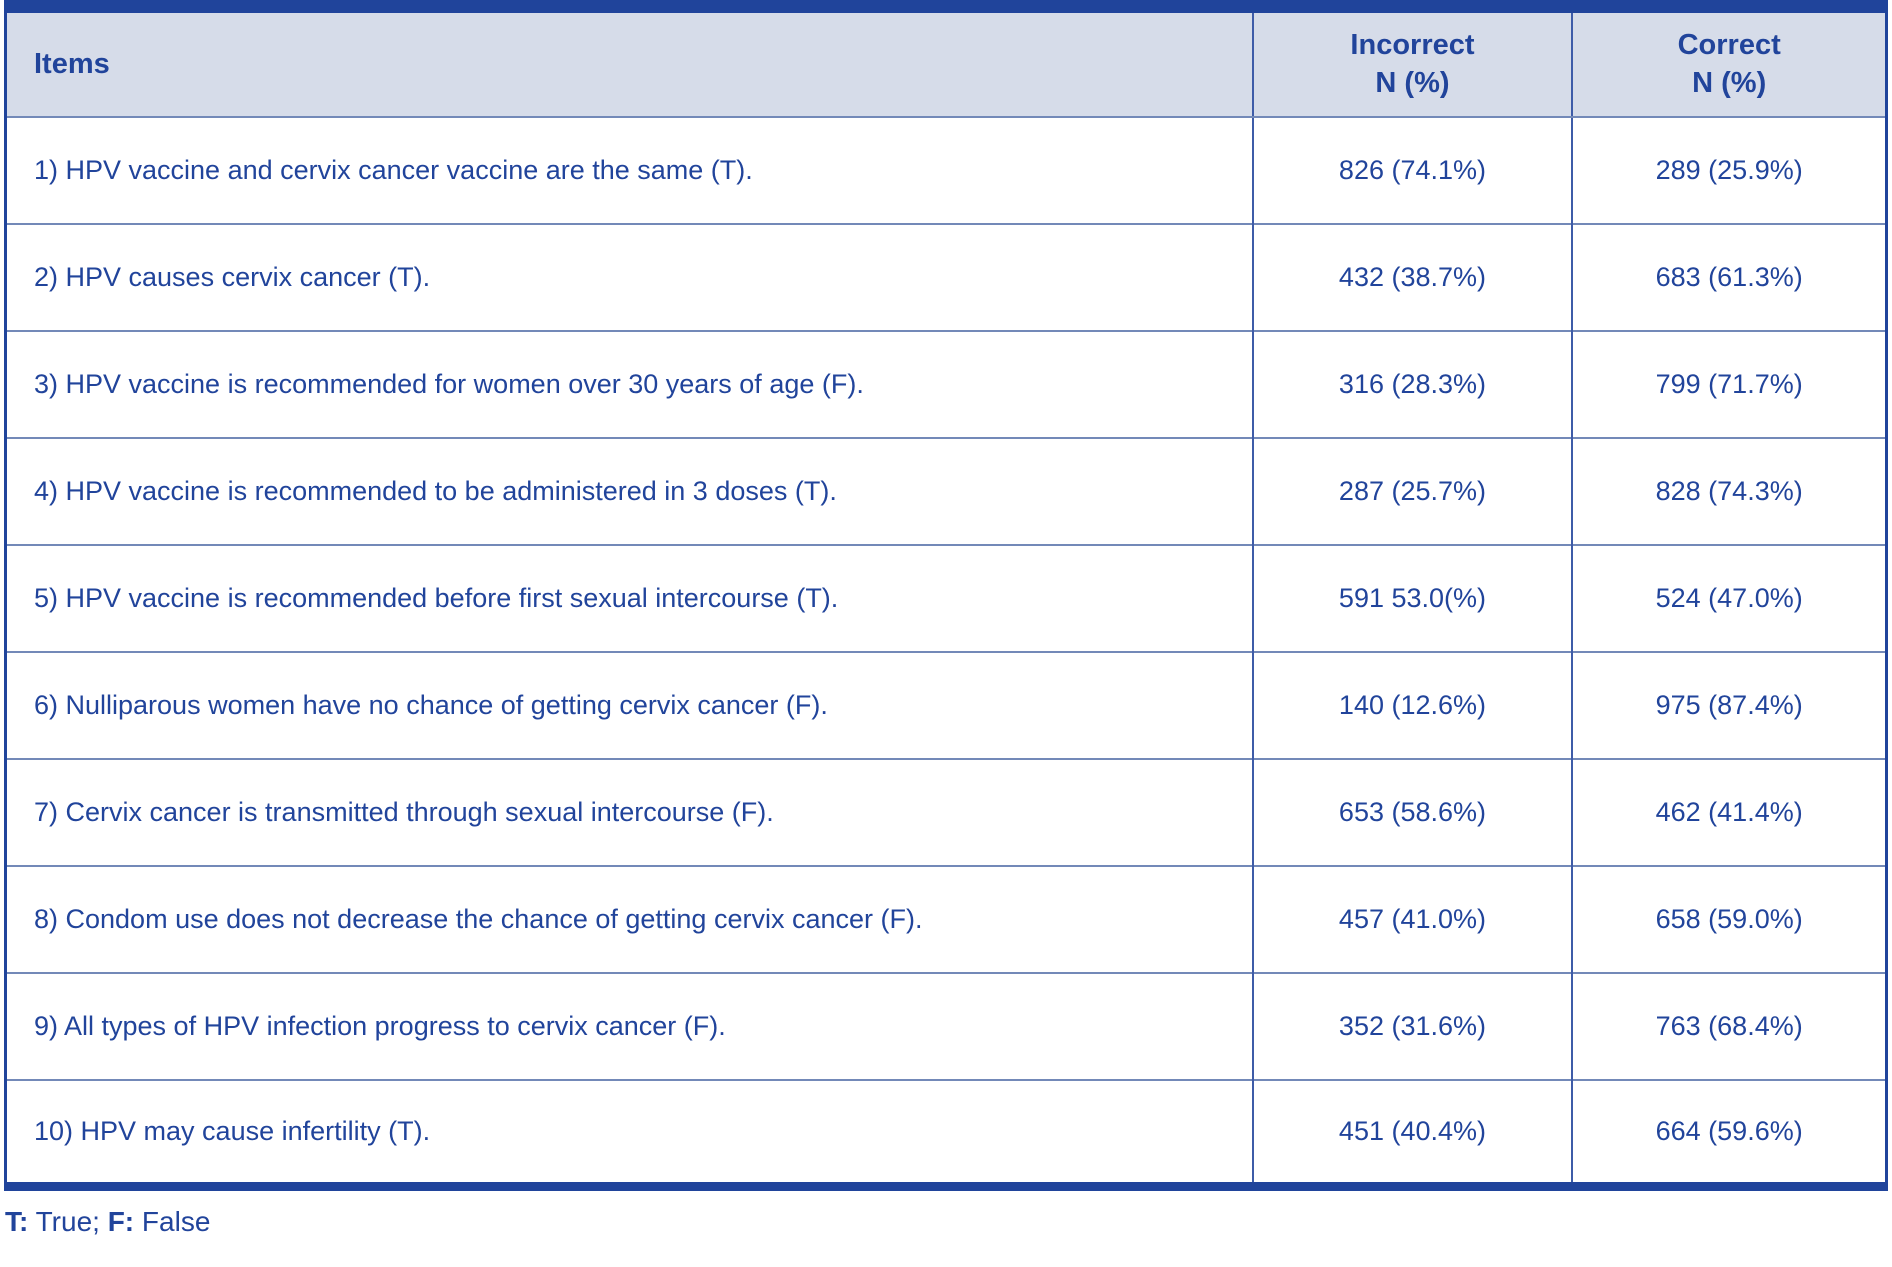 The width and height of the screenshot is (1892, 1267). What do you see at coordinates (1729, 918) in the screenshot?
I see `correct-cell: 658 (59.0%)` at bounding box center [1729, 918].